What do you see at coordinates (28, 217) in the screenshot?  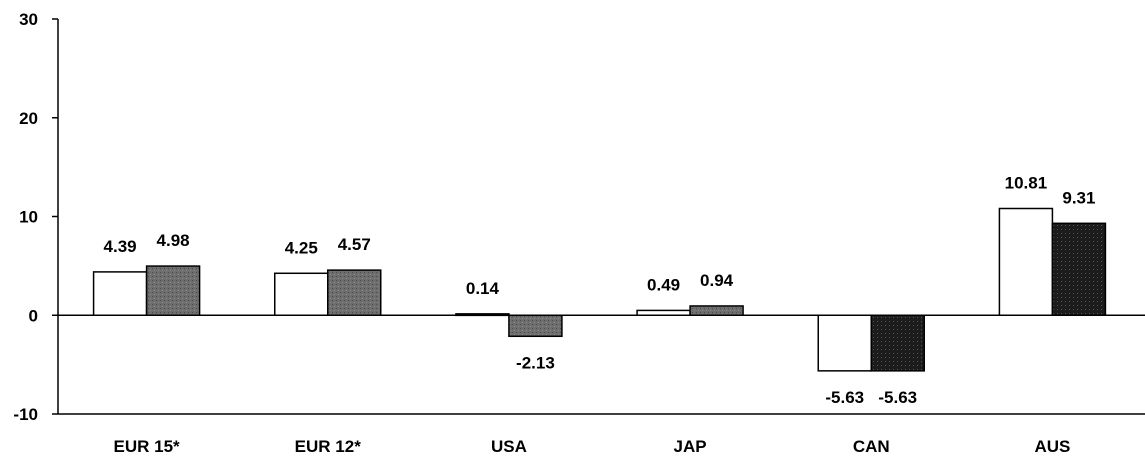 I see `y-tick-label: 10` at bounding box center [28, 217].